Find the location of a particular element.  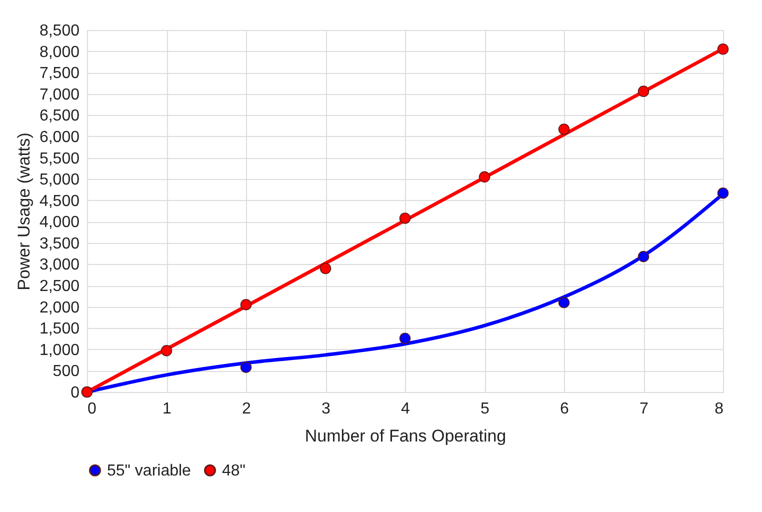

x-tick-label: 0 is located at coordinates (92, 409).